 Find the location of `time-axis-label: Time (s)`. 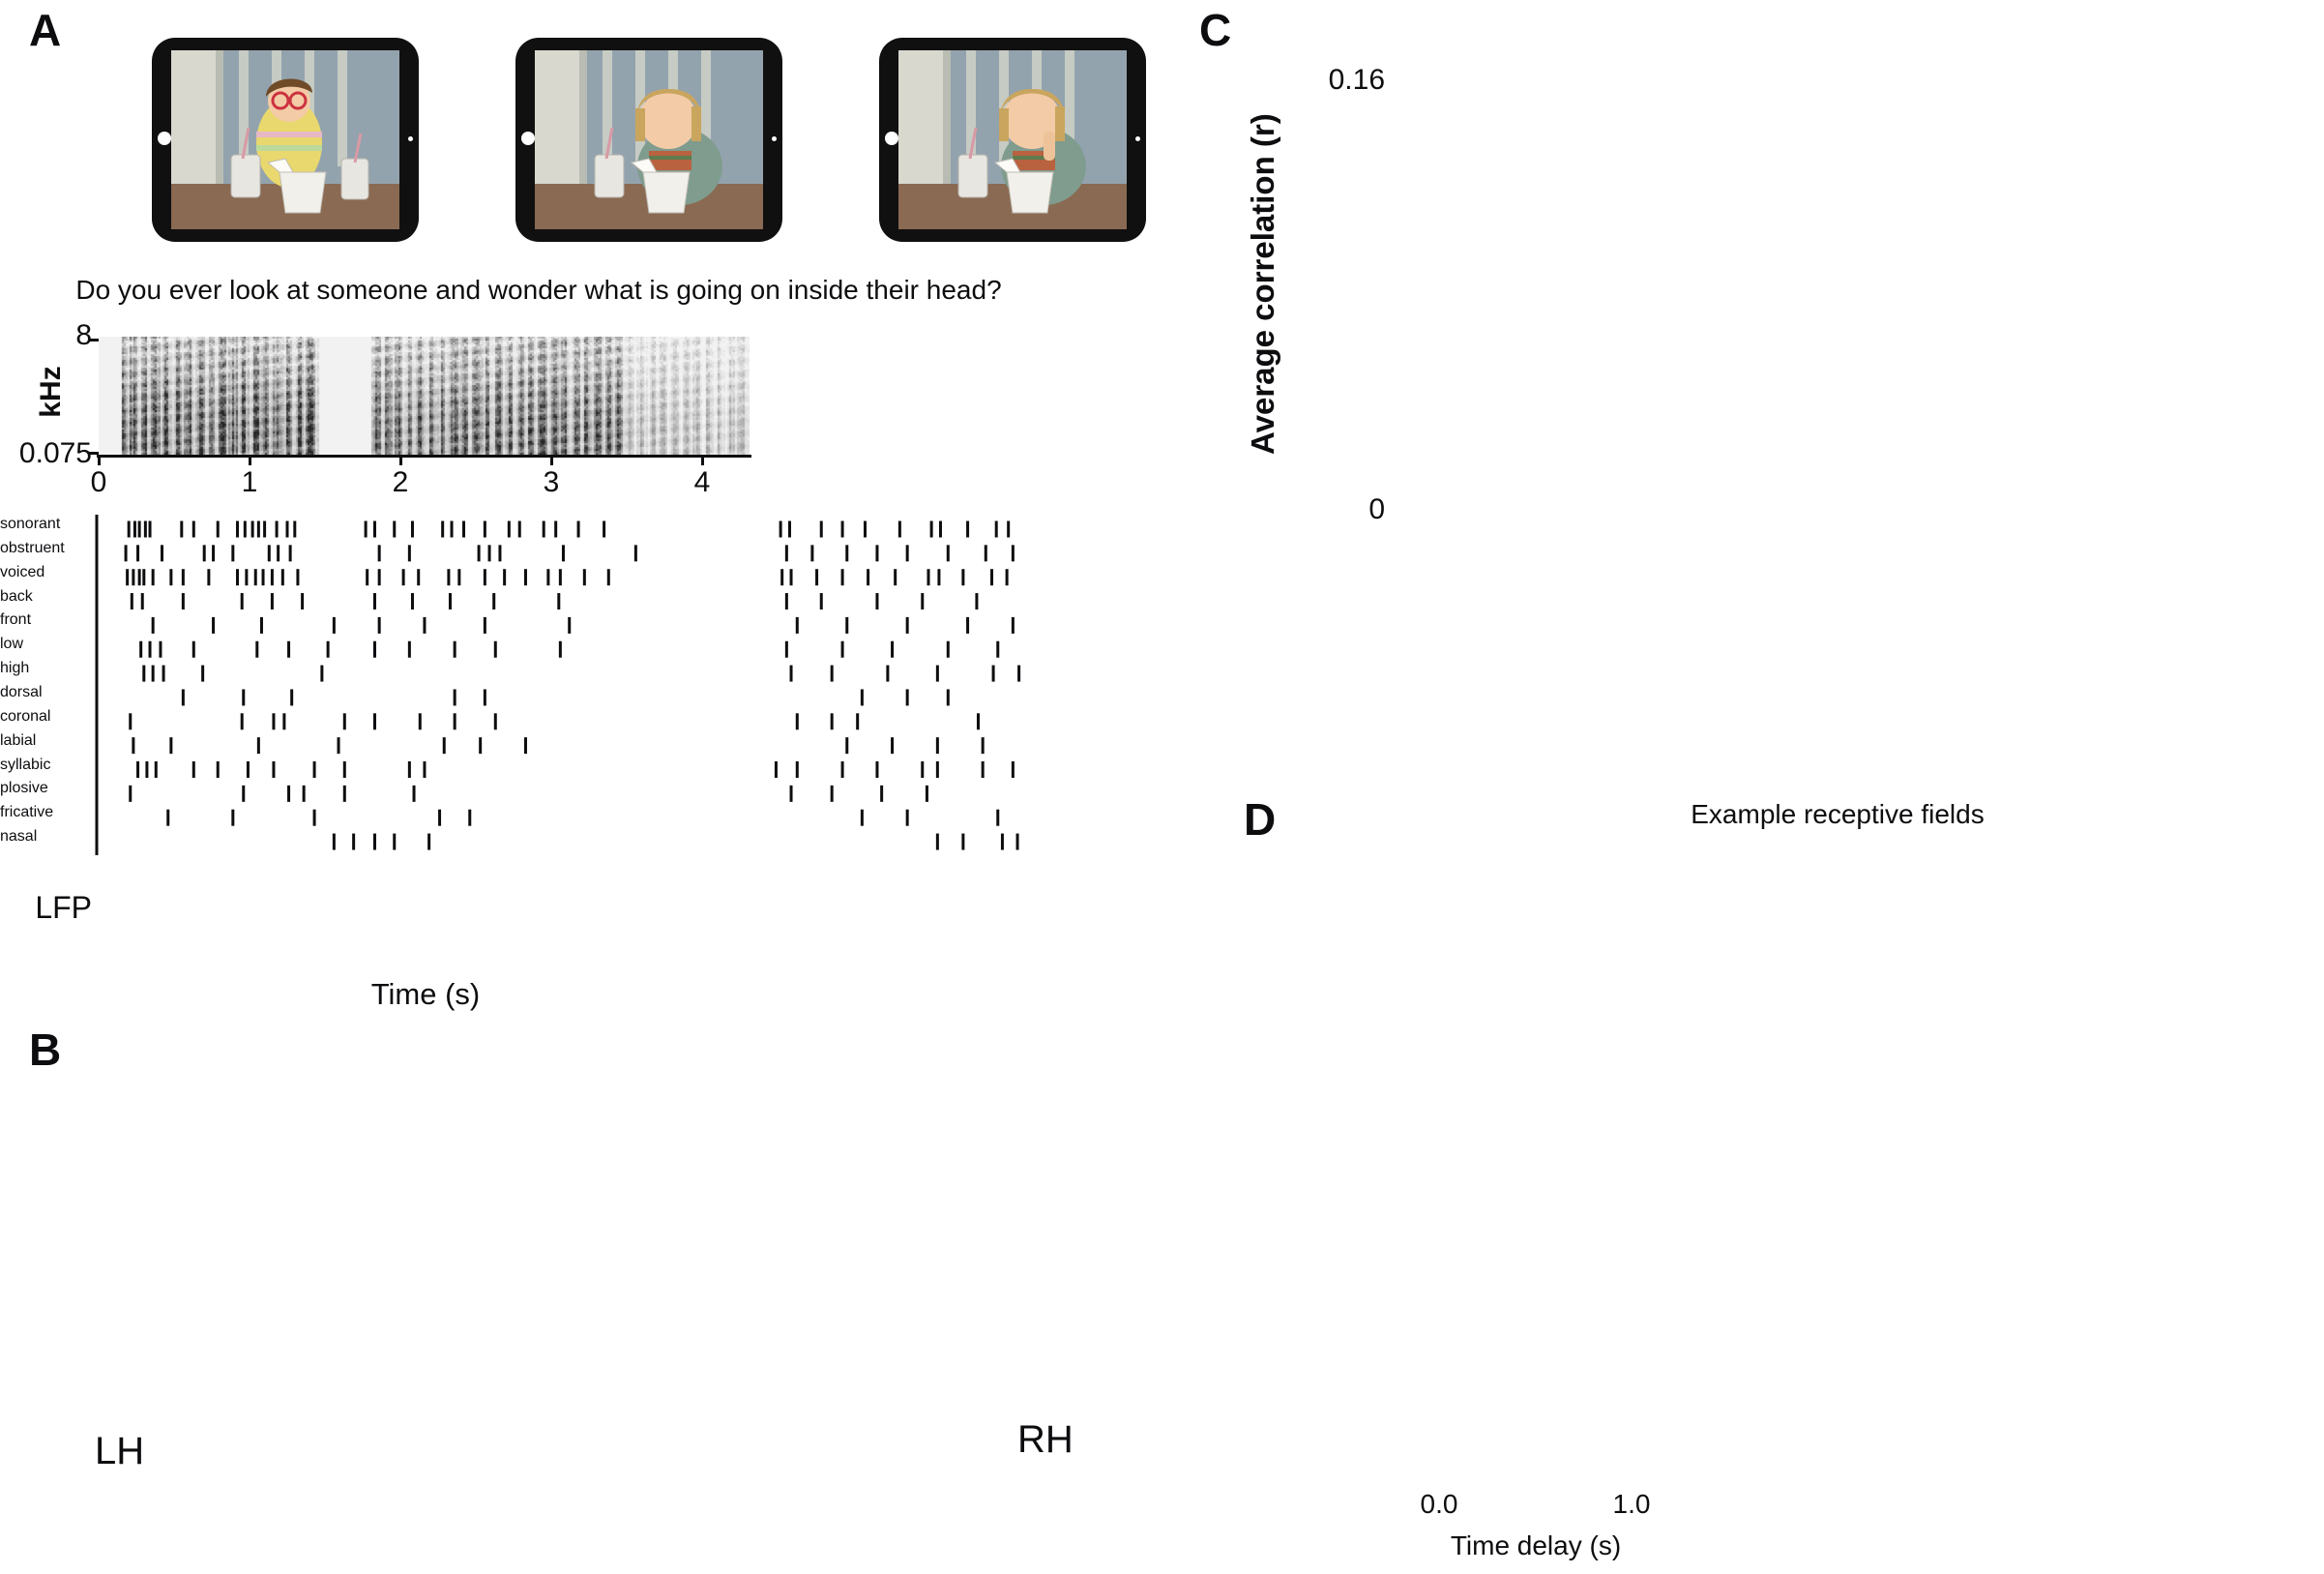

time-axis-label: Time (s) is located at coordinates (425, 994).